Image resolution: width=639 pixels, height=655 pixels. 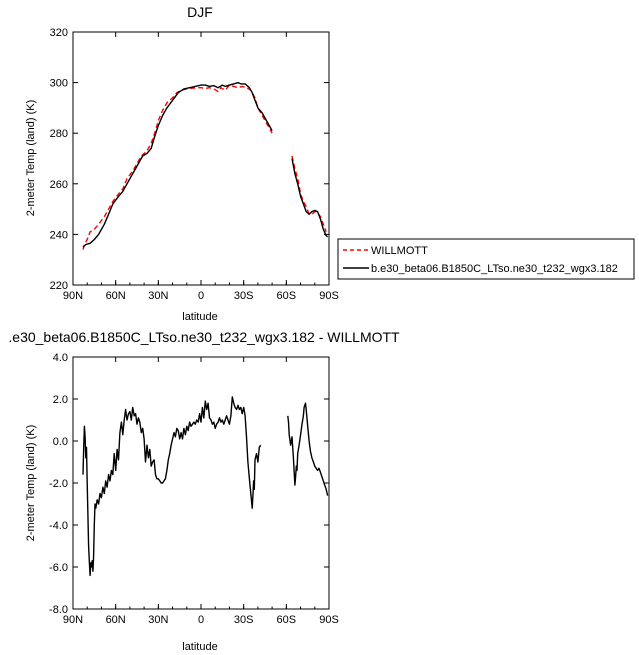 I want to click on top-x-tick-label: 90N, so click(x=73, y=296).